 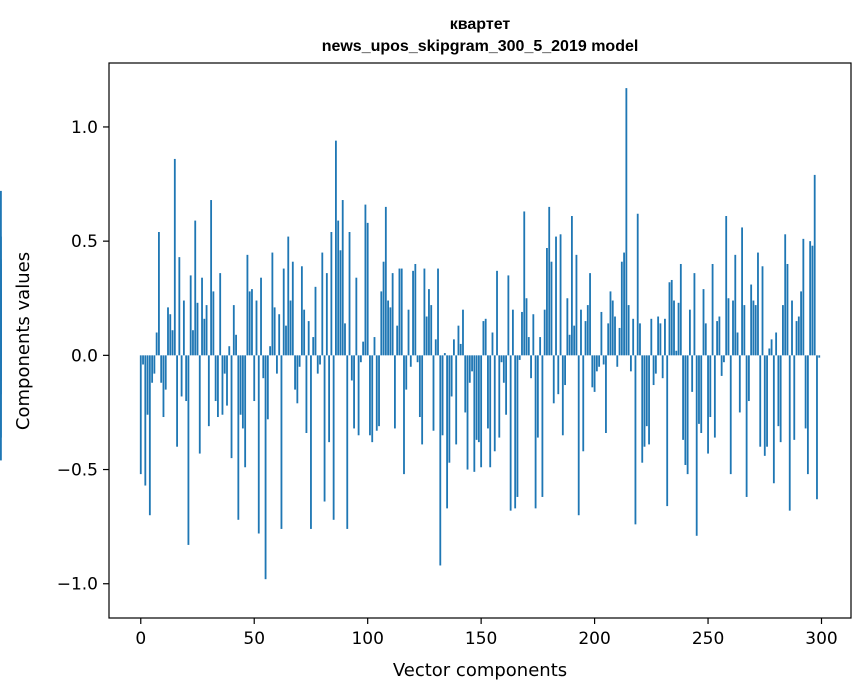 What do you see at coordinates (254, 639) in the screenshot?
I see `x-tick-label: 50` at bounding box center [254, 639].